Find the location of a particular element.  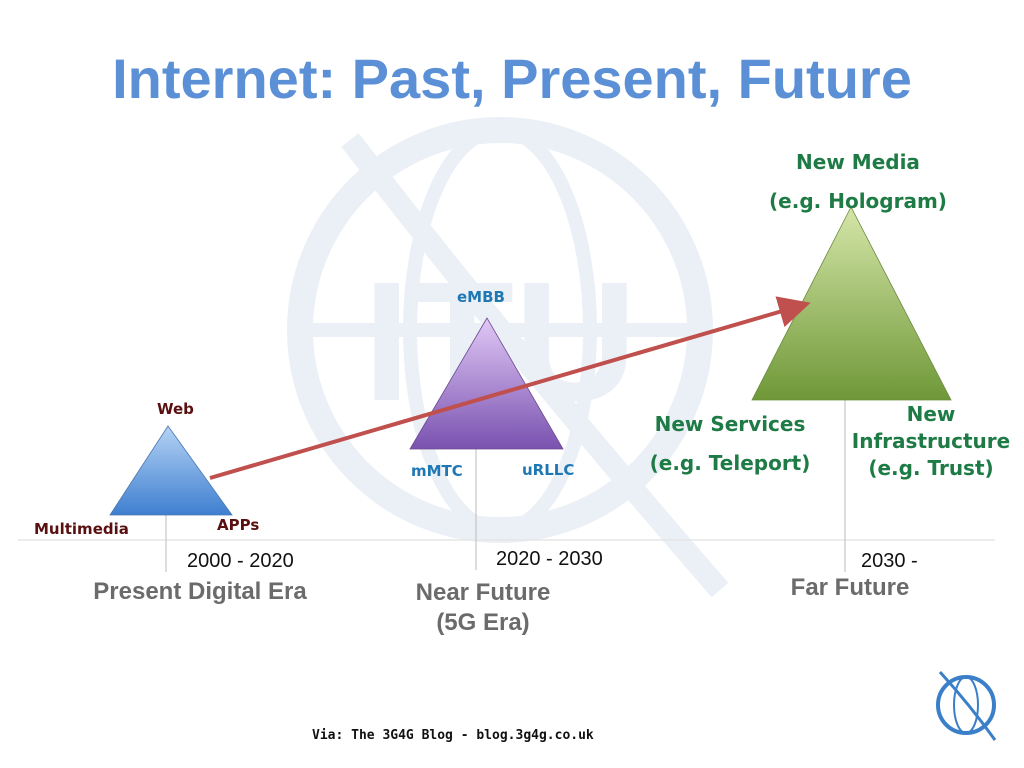

label-multimedia: Multimedia is located at coordinates (81, 529).